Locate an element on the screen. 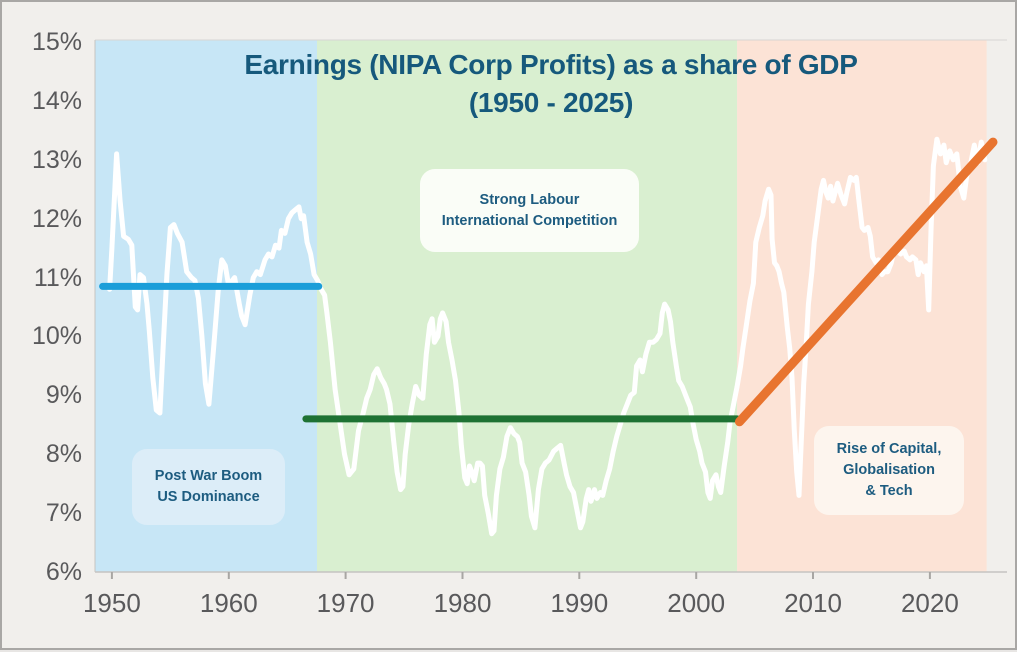  annotation-line: US Dominance is located at coordinates (208, 497).